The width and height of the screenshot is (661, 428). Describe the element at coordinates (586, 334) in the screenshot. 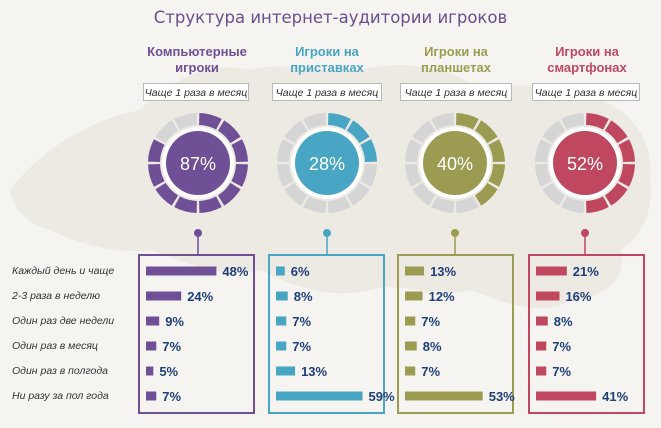

I see `bar-box-phone` at that location.